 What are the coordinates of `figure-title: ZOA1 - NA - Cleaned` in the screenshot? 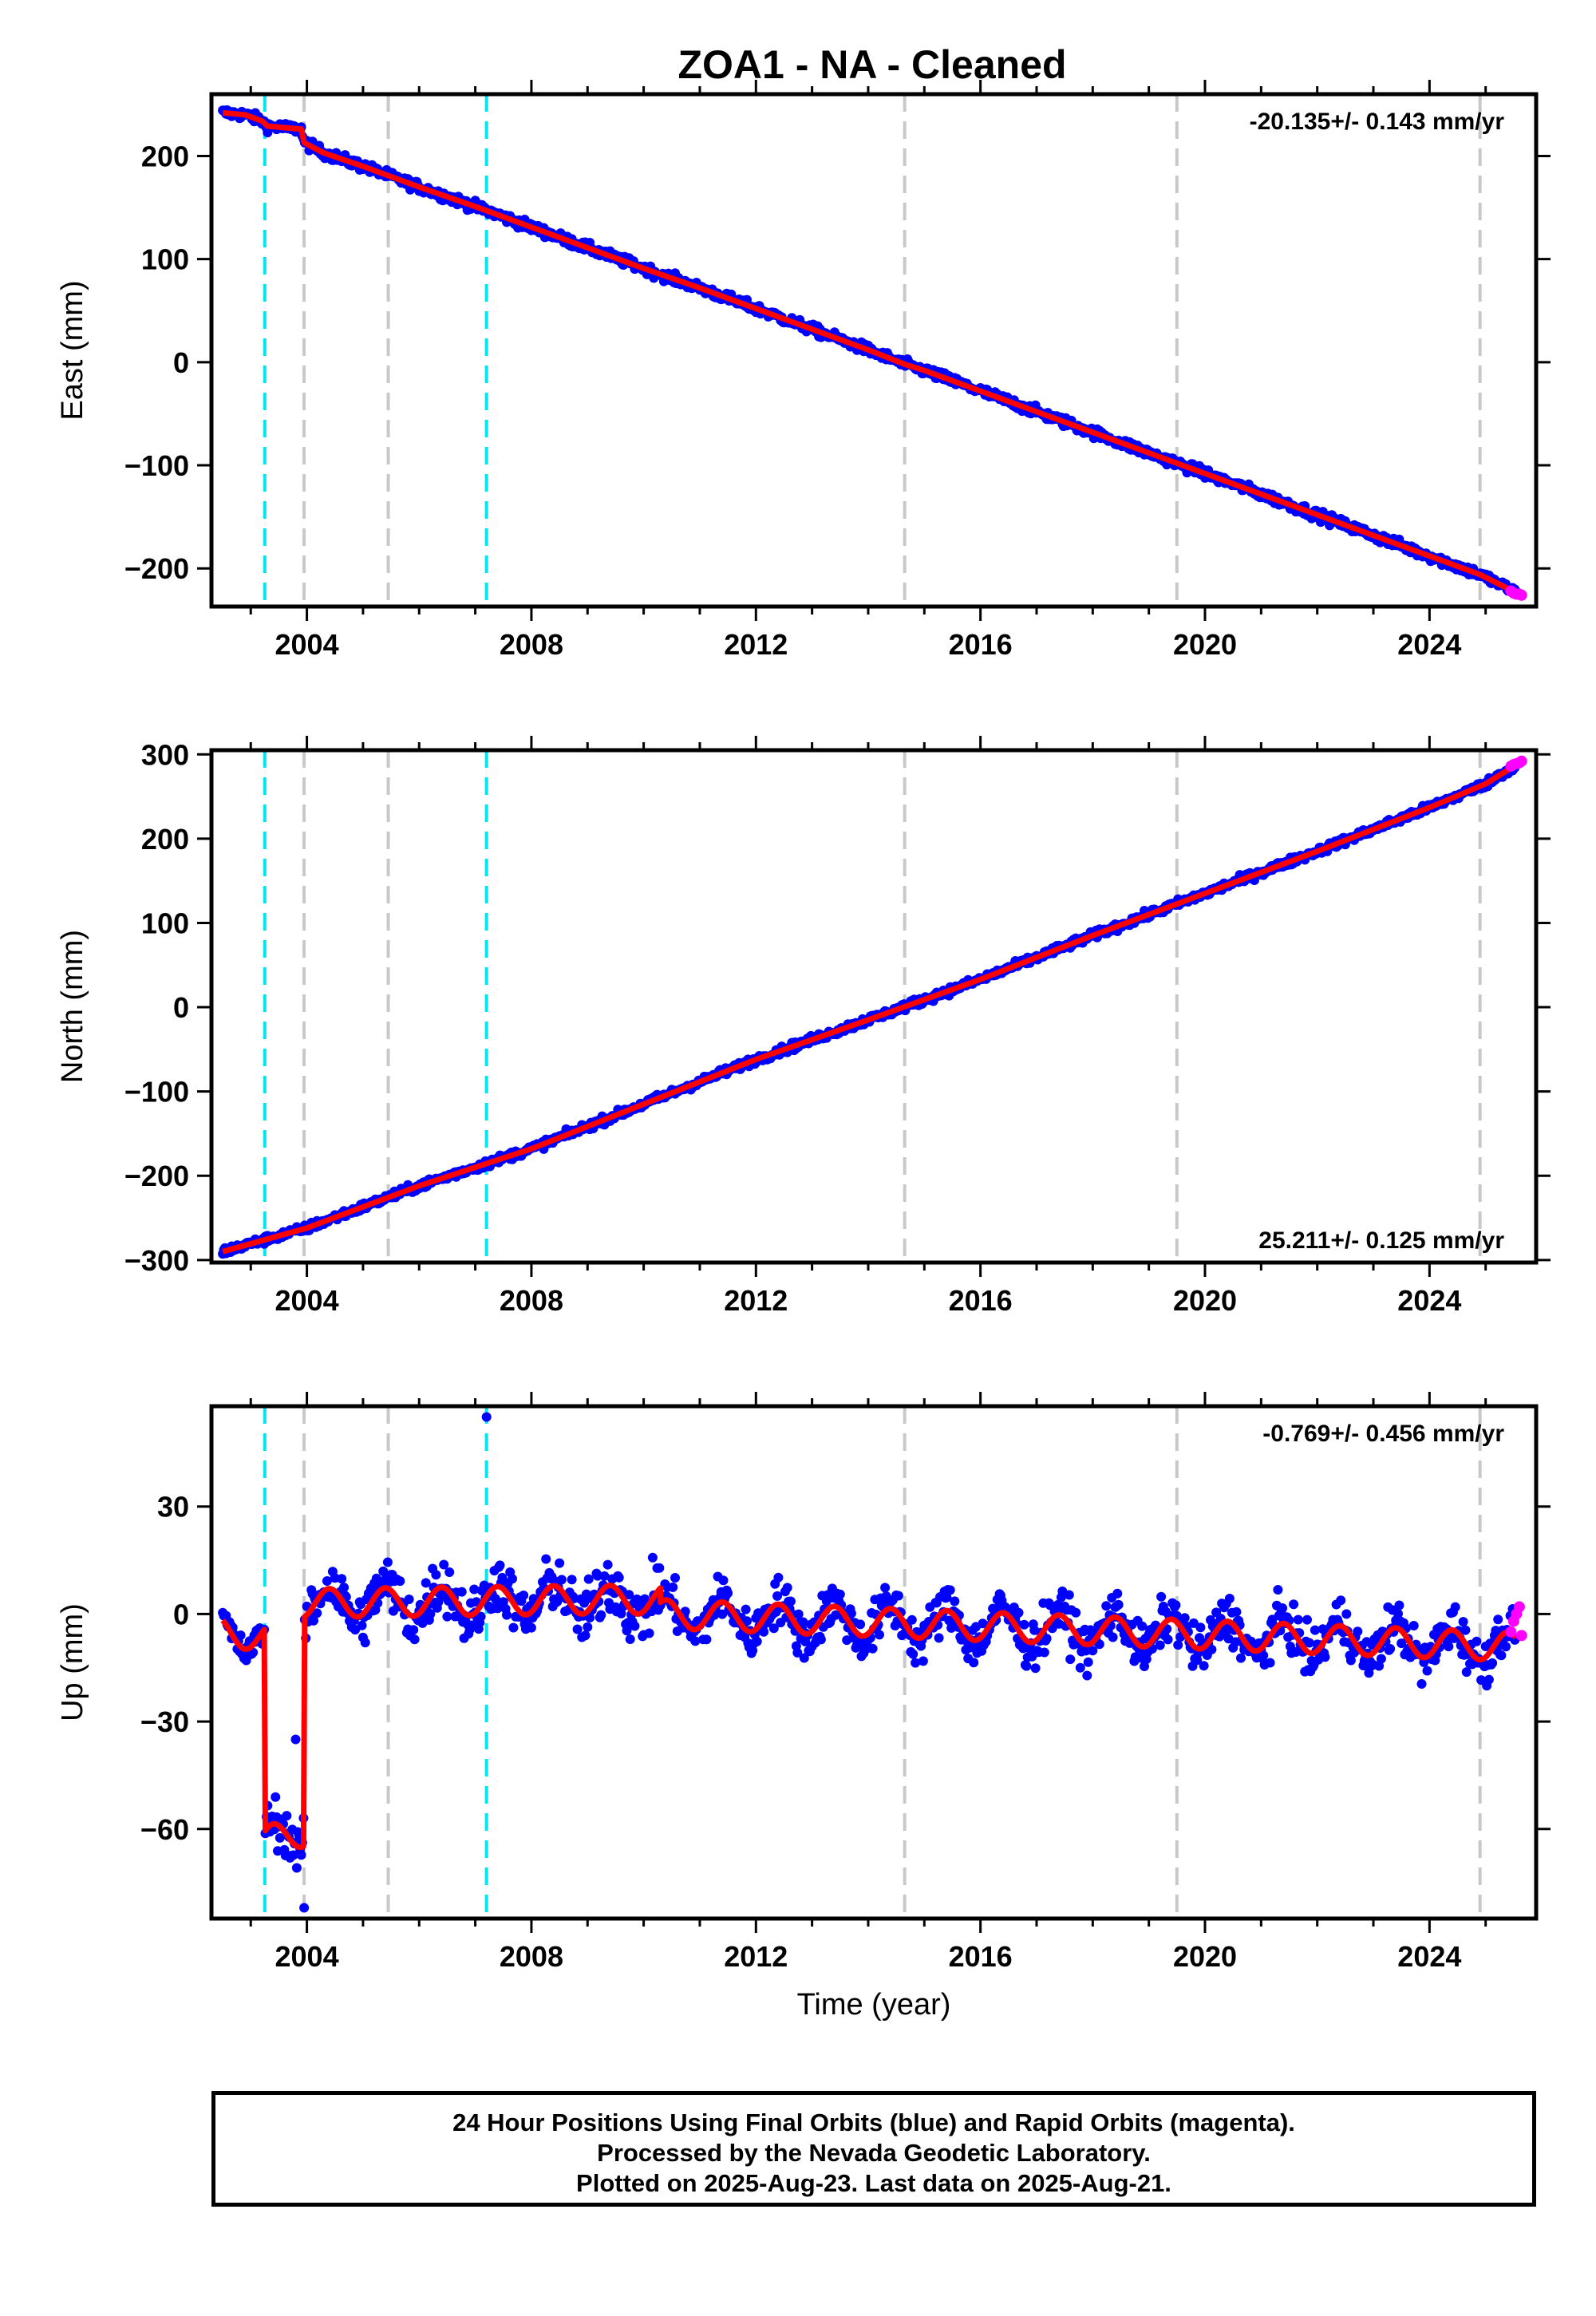 It's located at (872, 64).